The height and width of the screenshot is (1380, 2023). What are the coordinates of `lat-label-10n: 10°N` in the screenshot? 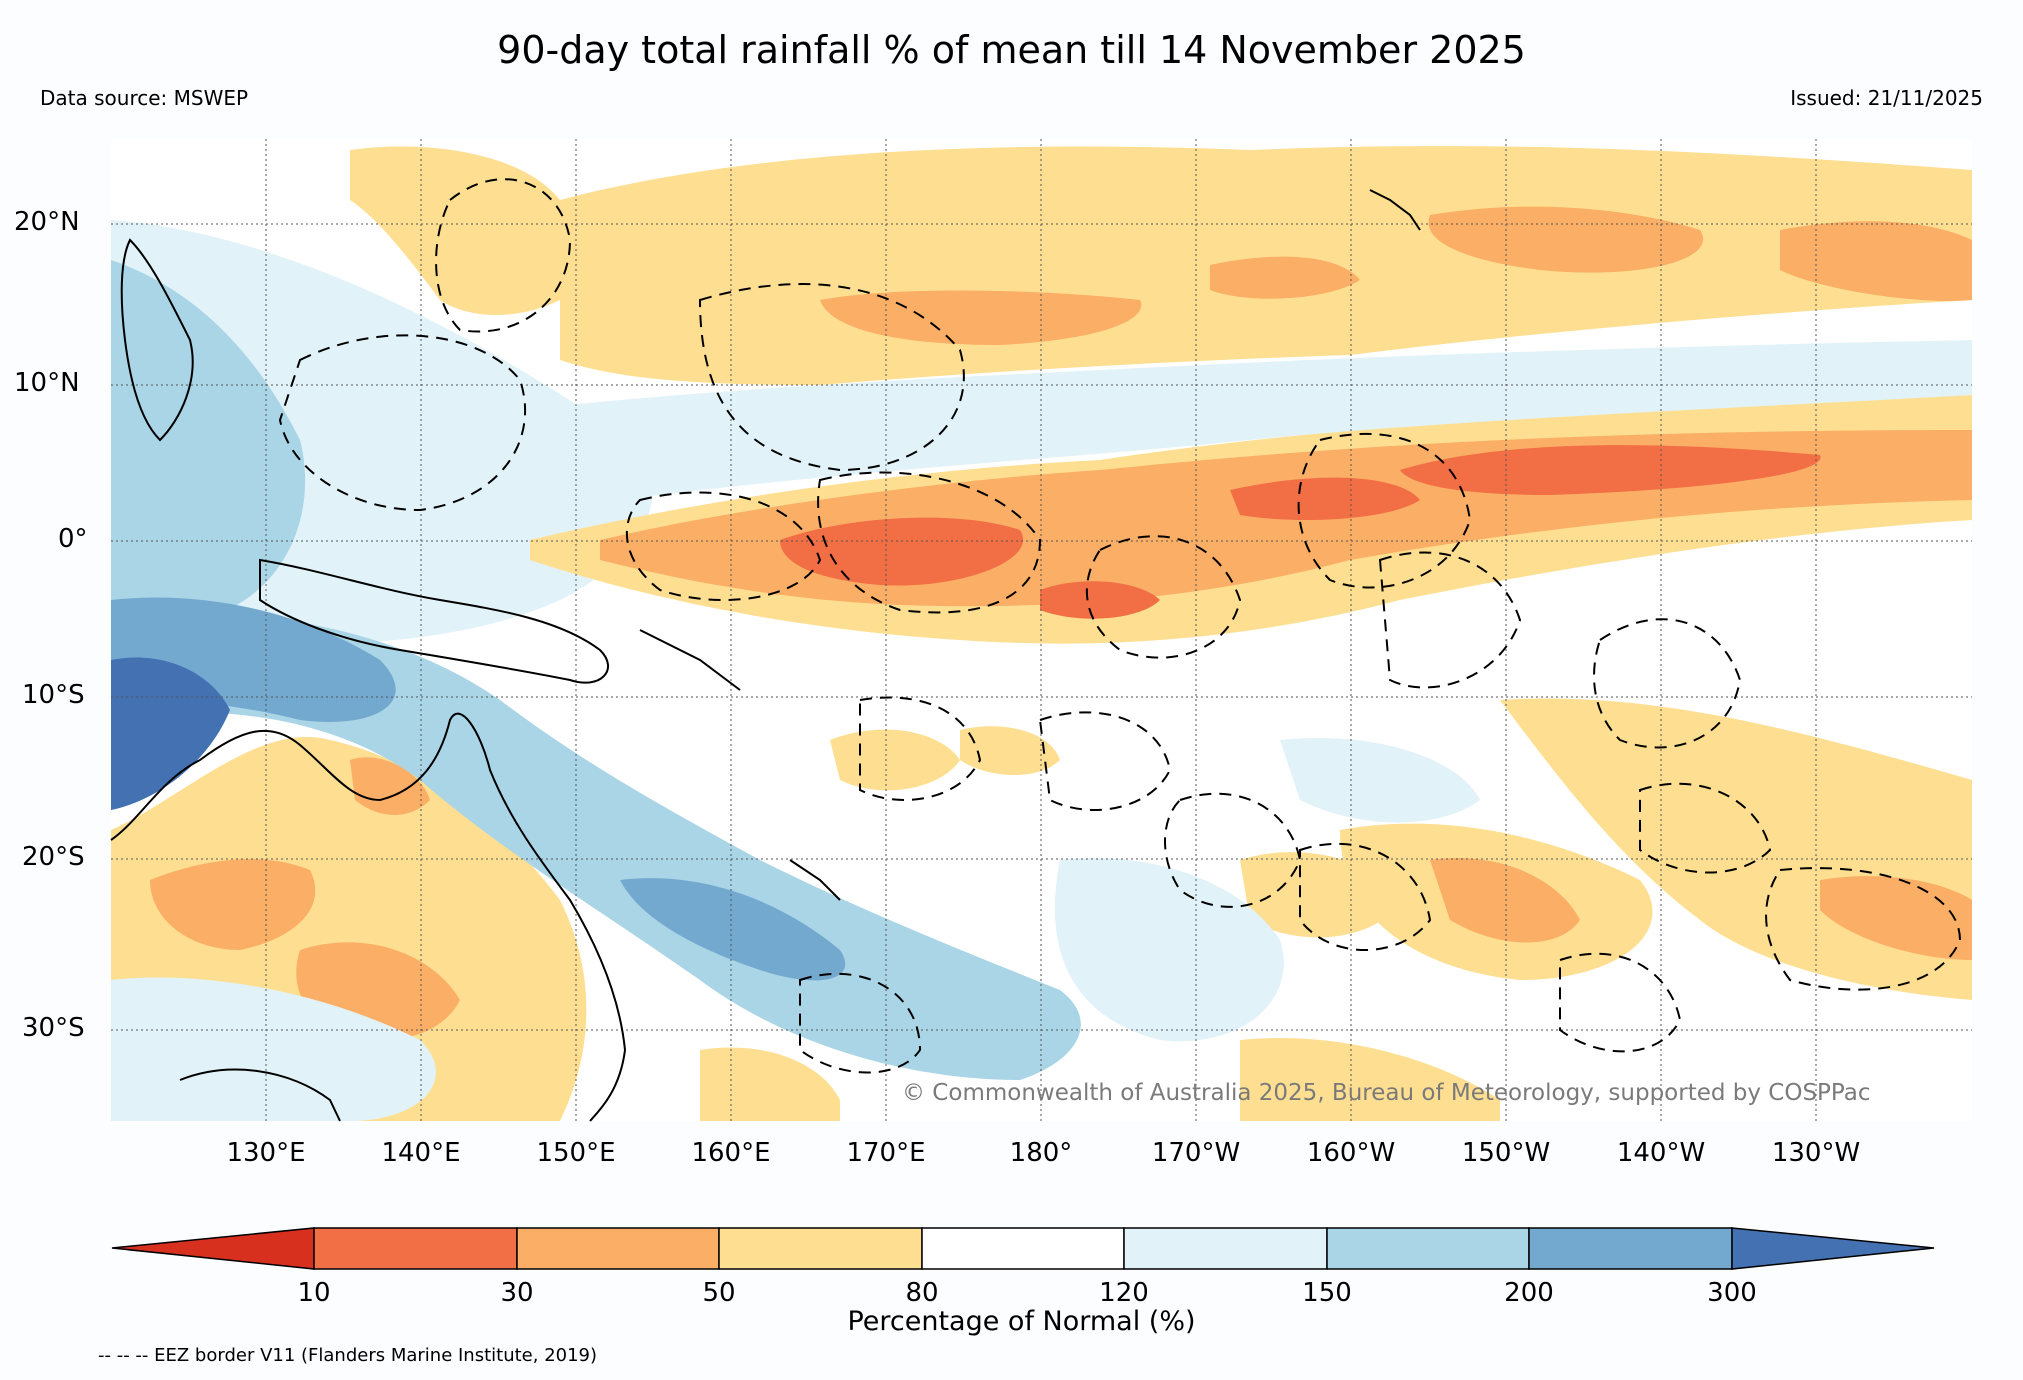 It's located at (47, 383).